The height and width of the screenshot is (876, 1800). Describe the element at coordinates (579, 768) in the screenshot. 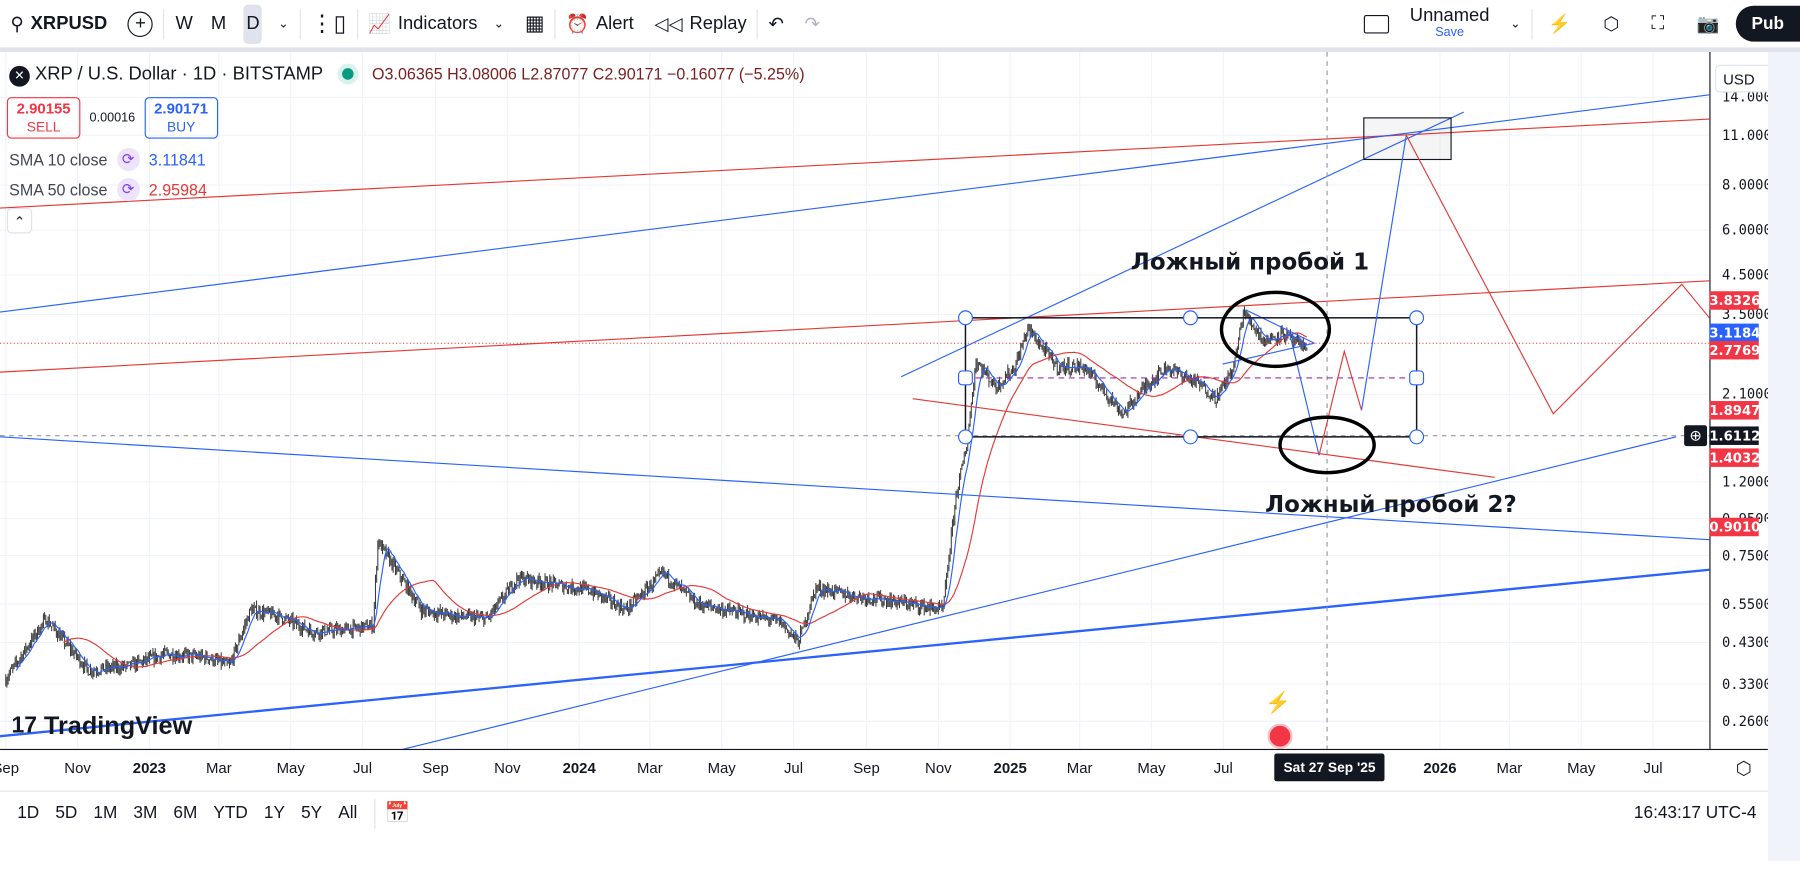

I see `time-tick: 2024` at that location.